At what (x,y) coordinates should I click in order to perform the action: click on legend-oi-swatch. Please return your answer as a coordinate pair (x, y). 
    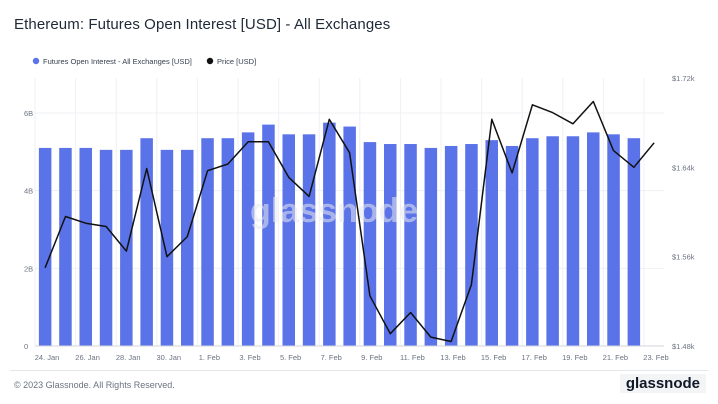
    Looking at the image, I should click on (36, 61).